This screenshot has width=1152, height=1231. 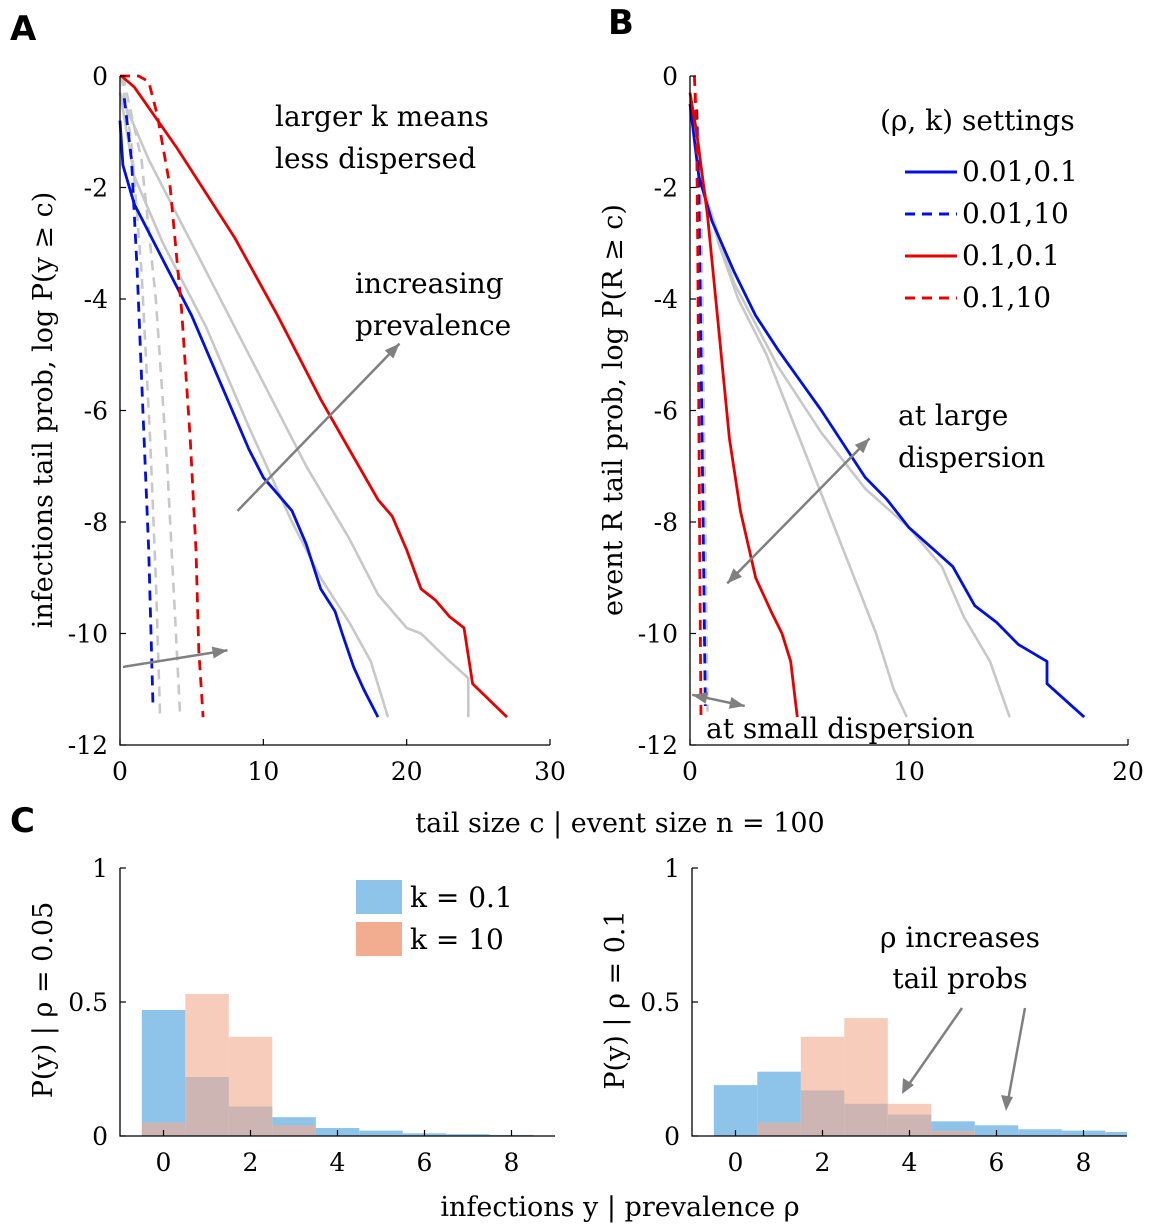 I want to click on panel-c-legend: k = 0.1 k = 10, so click(x=434, y=918).